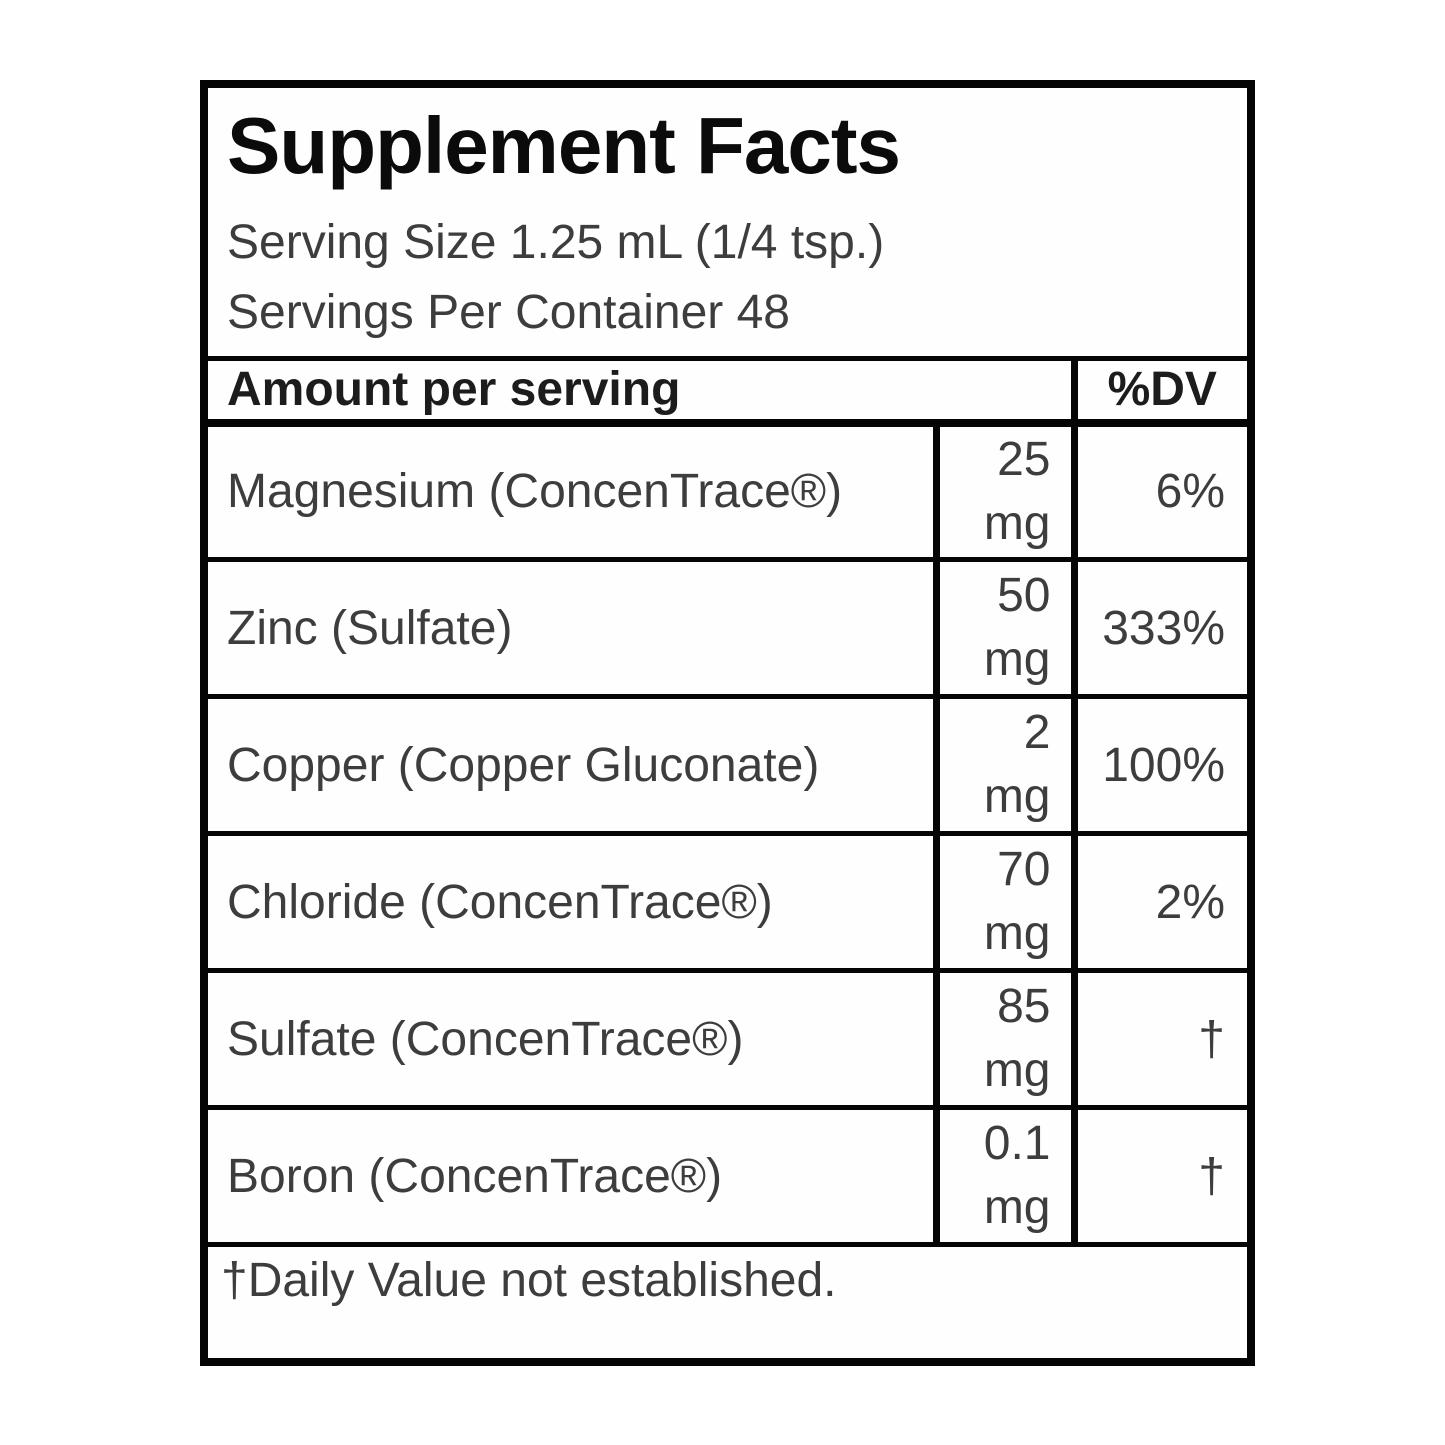  Describe the element at coordinates (572, 1040) in the screenshot. I see `nutrient-name: Sulfate (ConcenTrace®)` at that location.